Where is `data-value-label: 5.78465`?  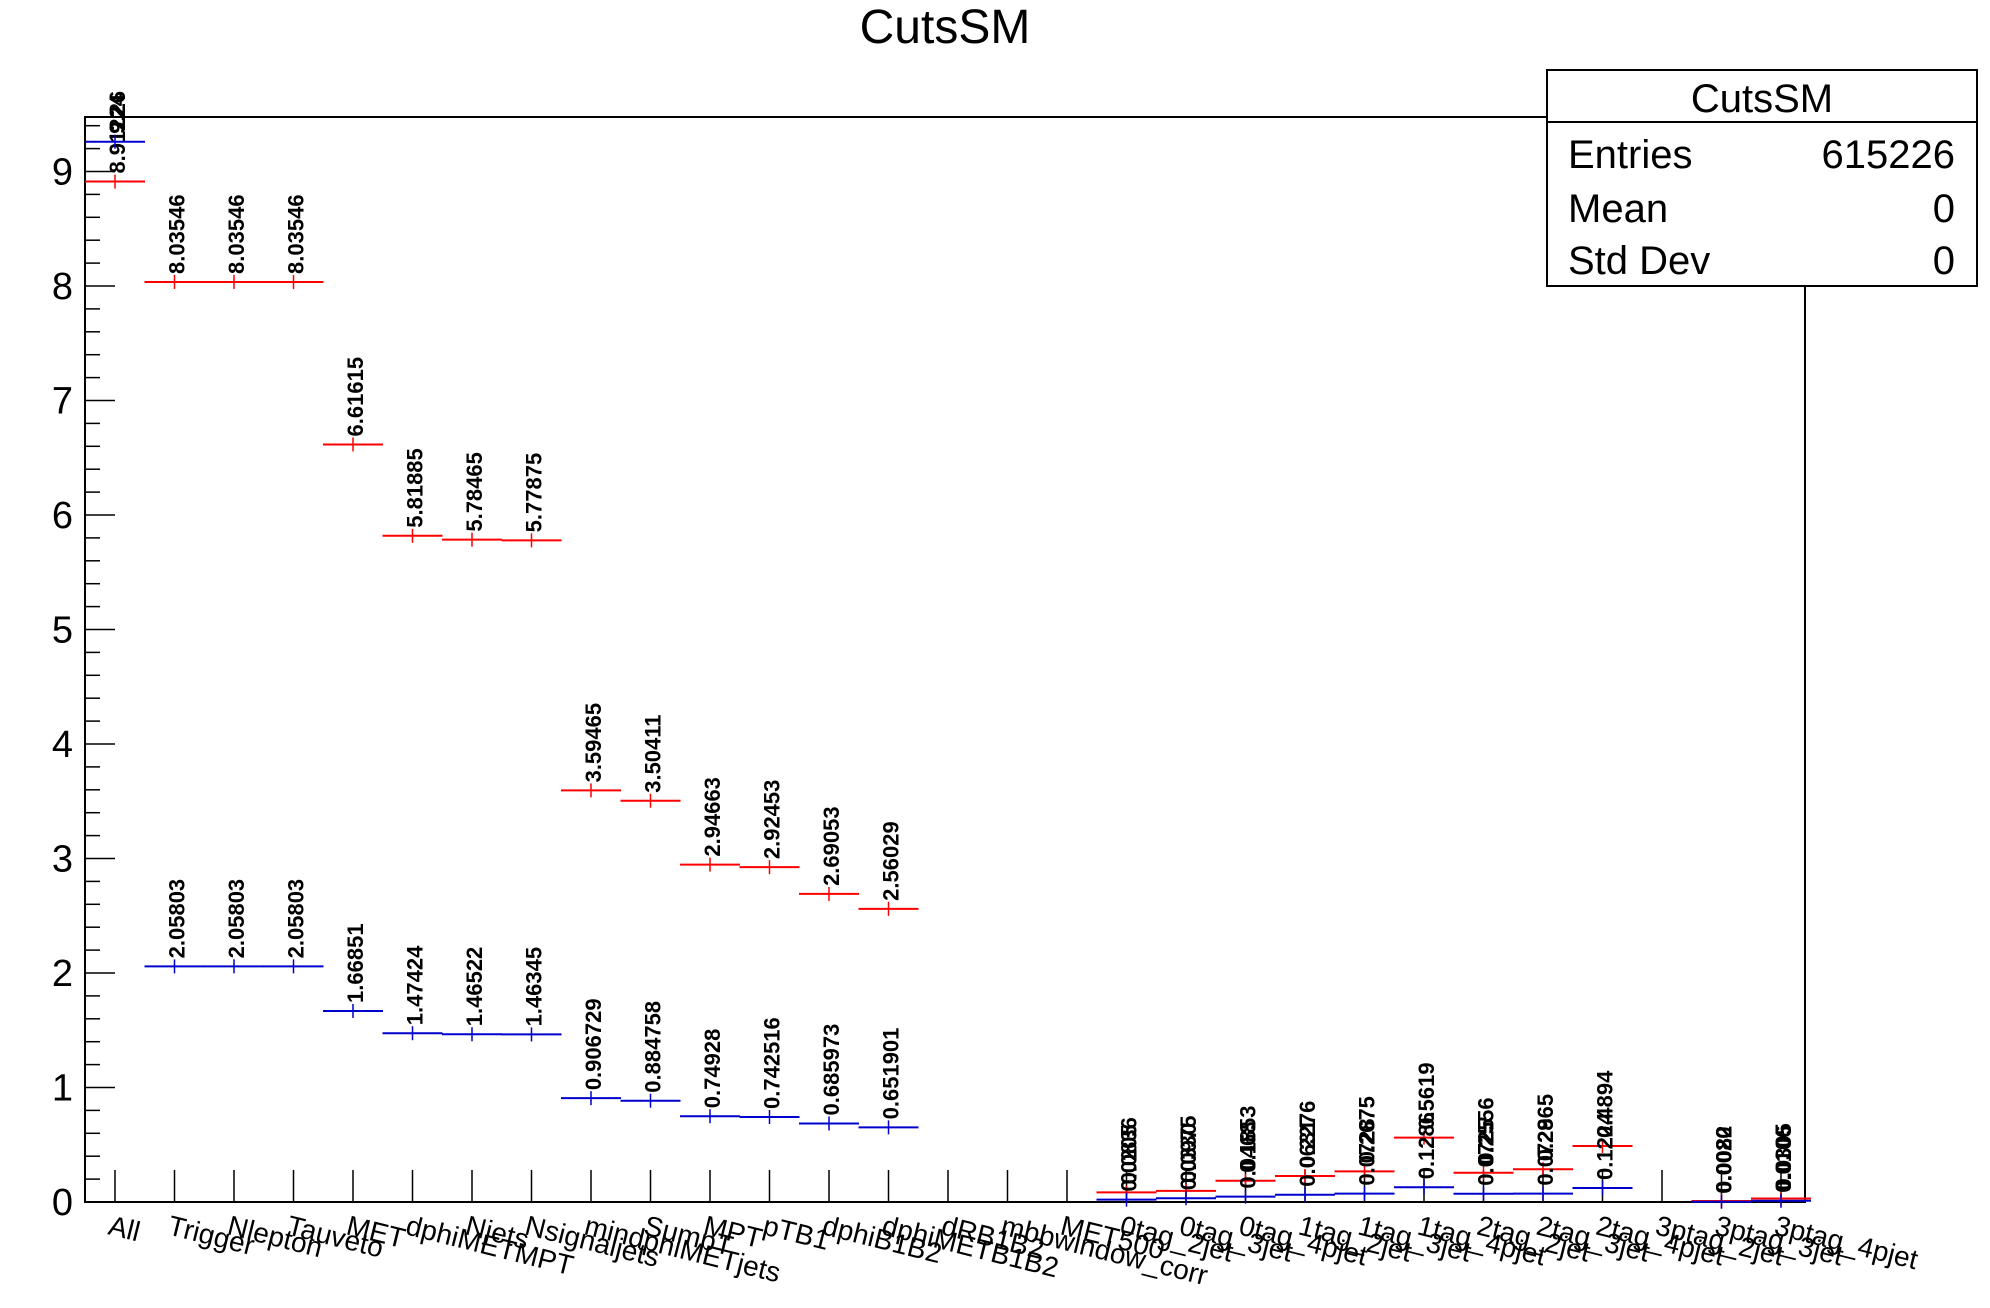
data-value-label: 5.78465 is located at coordinates (474, 492).